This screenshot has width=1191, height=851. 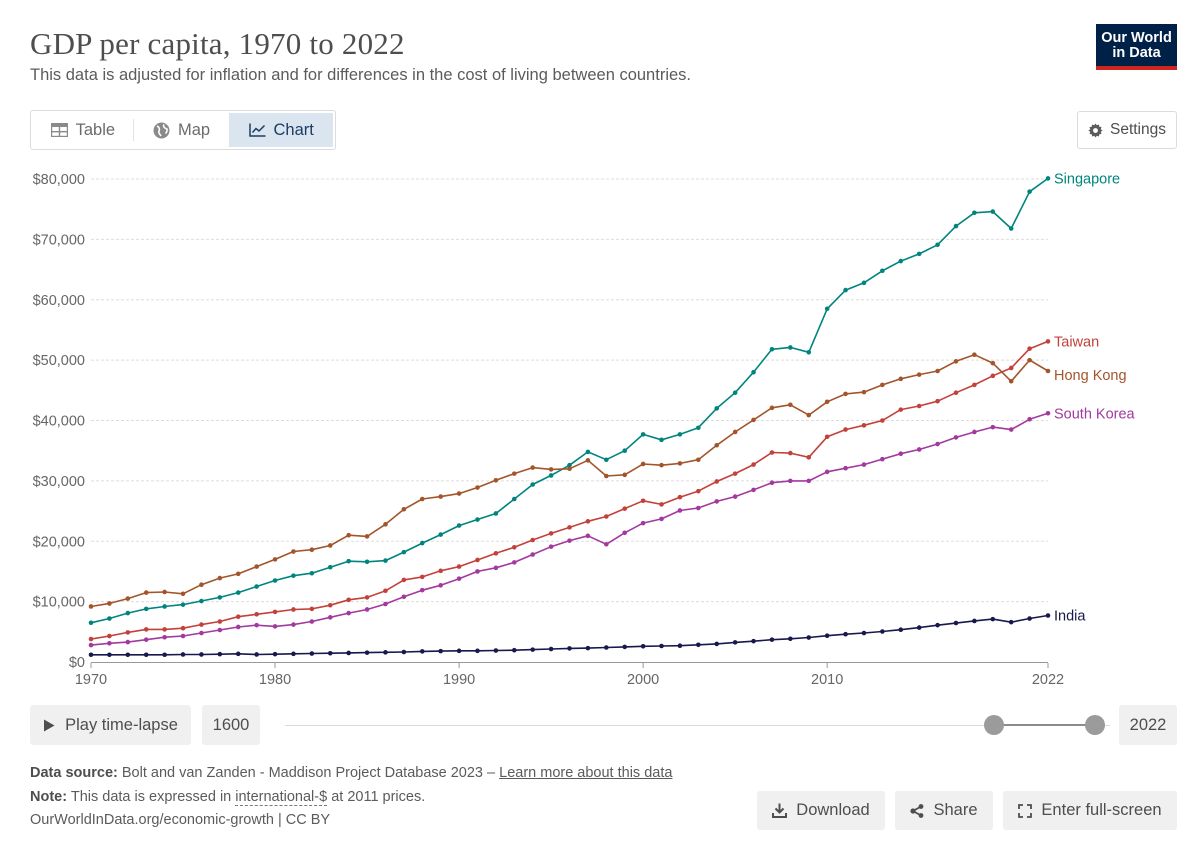 What do you see at coordinates (1095, 414) in the screenshot?
I see `series-label-south-korea: South Korea` at bounding box center [1095, 414].